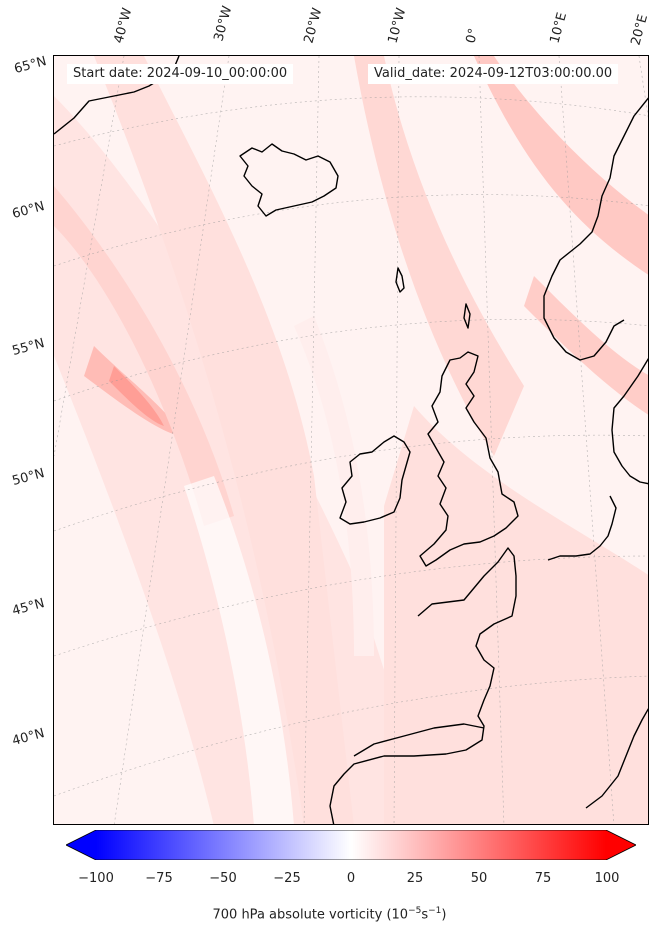 This screenshot has width=659, height=936. Describe the element at coordinates (415, 878) in the screenshot. I see `colorbar-tick-label: 25` at that location.